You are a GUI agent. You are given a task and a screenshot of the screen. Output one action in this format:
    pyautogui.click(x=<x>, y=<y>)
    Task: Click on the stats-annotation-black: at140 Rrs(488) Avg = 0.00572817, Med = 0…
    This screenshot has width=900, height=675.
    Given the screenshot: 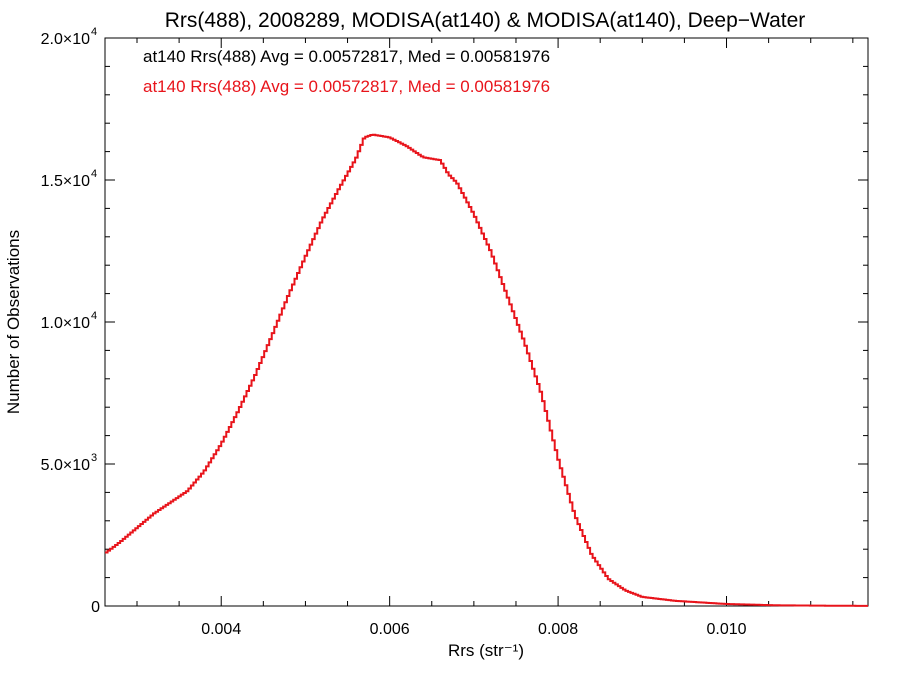 What is the action you would take?
    pyautogui.click(x=346, y=56)
    